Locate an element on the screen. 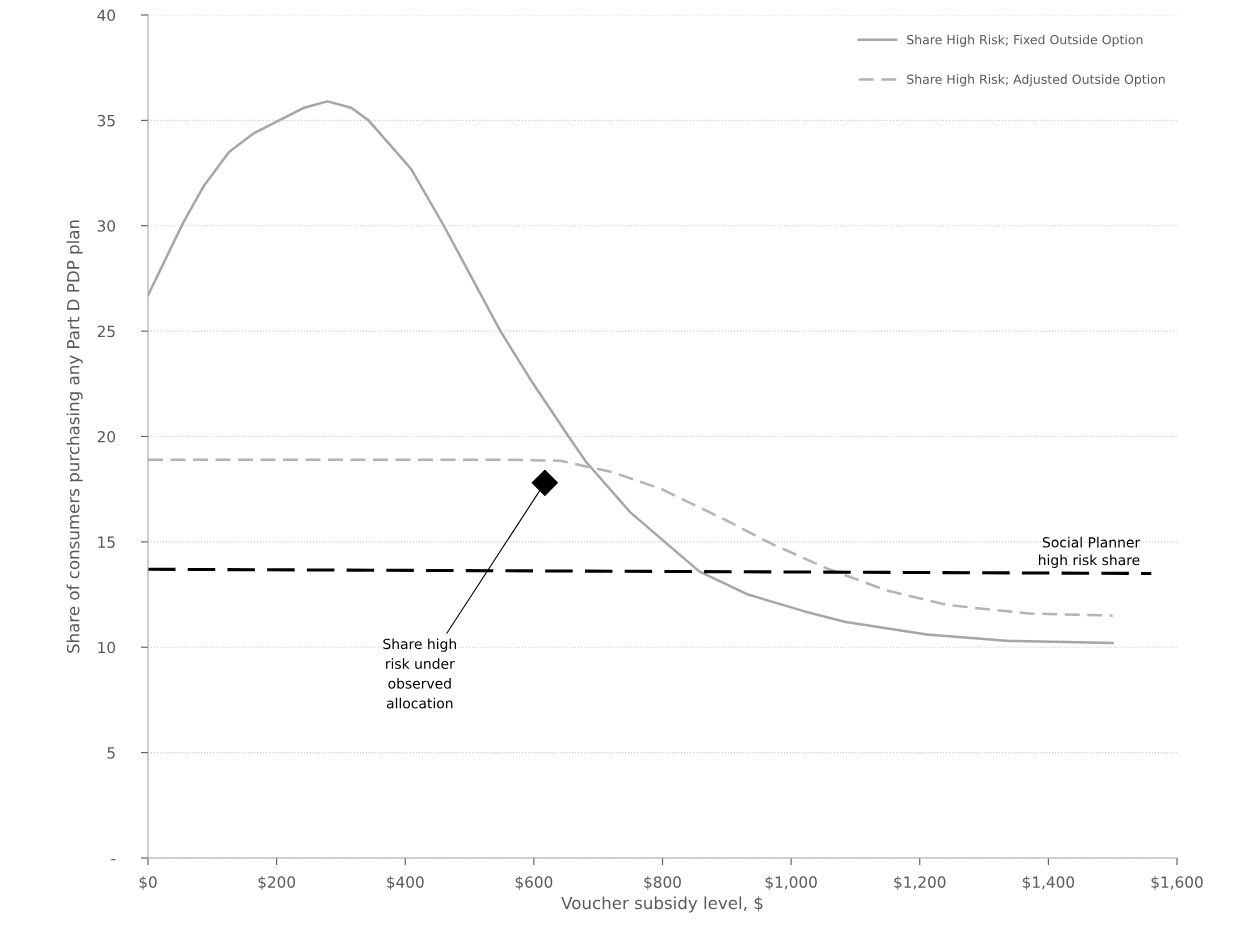 The width and height of the screenshot is (1236, 947). annotation: Share high risk under observed allocation is located at coordinates (420, 673).